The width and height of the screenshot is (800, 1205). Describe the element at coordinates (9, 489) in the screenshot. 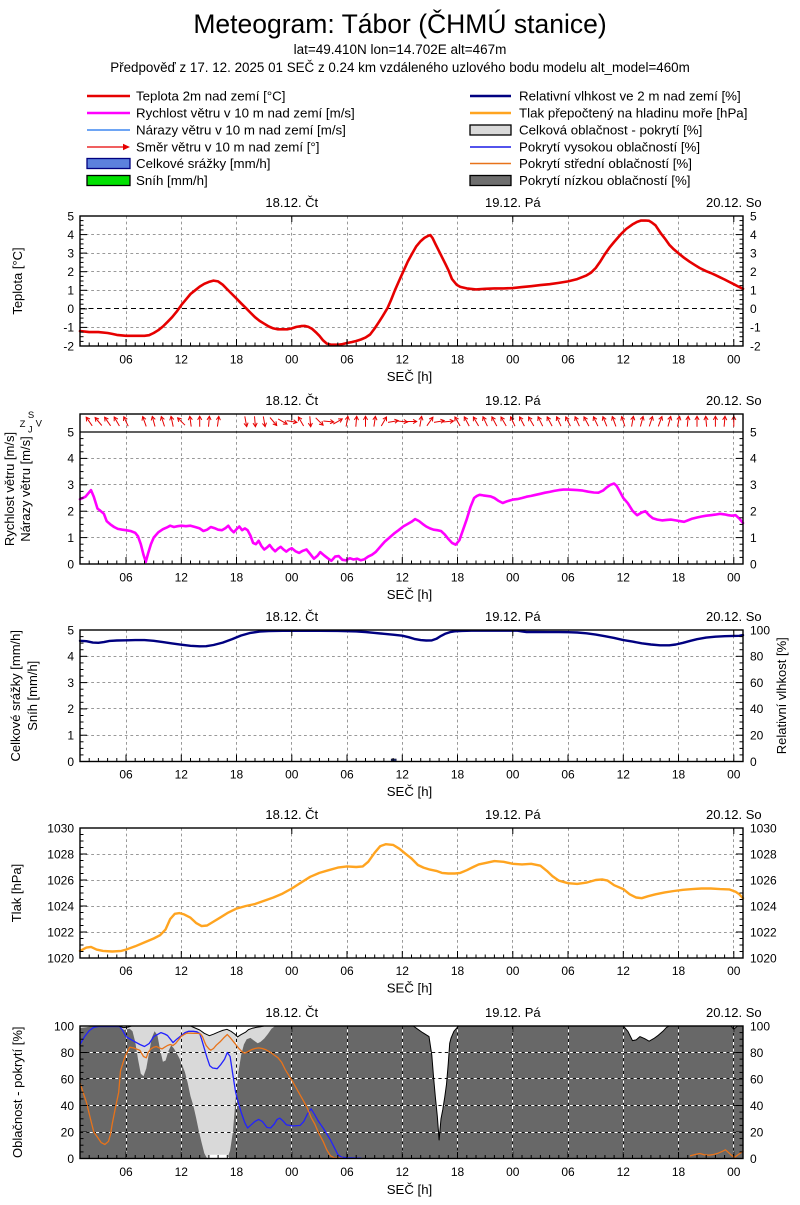

I see `svg-text: Rychlost větru [m/s]` at that location.